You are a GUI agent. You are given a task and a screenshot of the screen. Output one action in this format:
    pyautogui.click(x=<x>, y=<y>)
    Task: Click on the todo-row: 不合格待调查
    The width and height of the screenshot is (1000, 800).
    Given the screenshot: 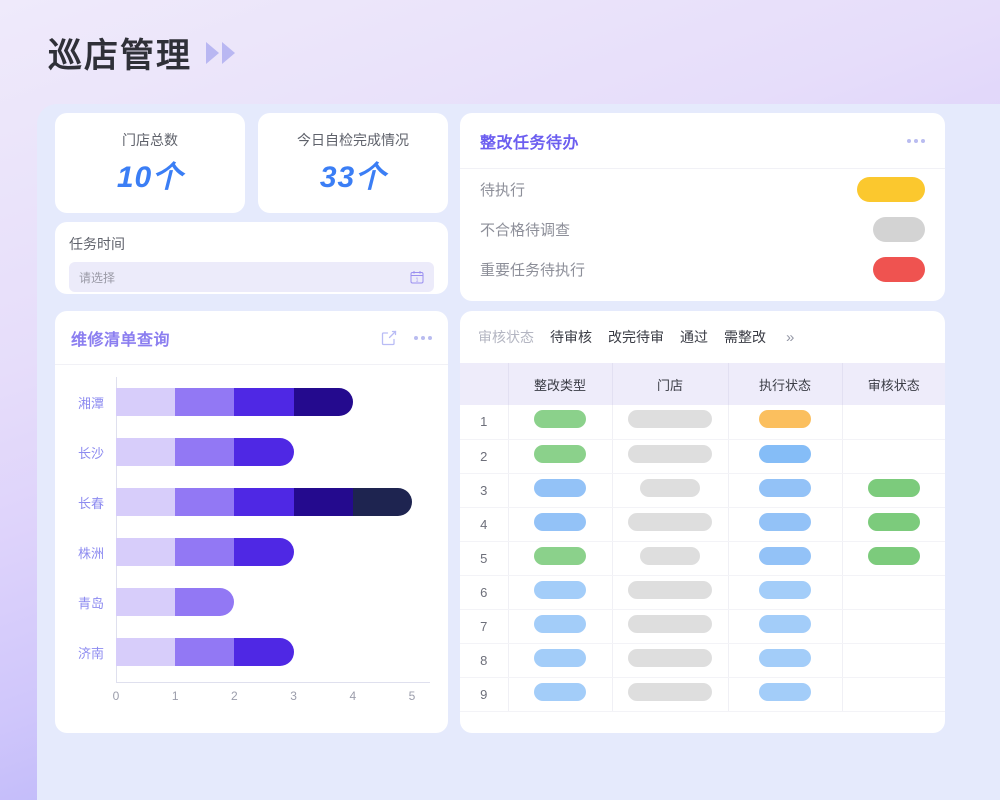 What is the action you would take?
    pyautogui.click(x=702, y=229)
    